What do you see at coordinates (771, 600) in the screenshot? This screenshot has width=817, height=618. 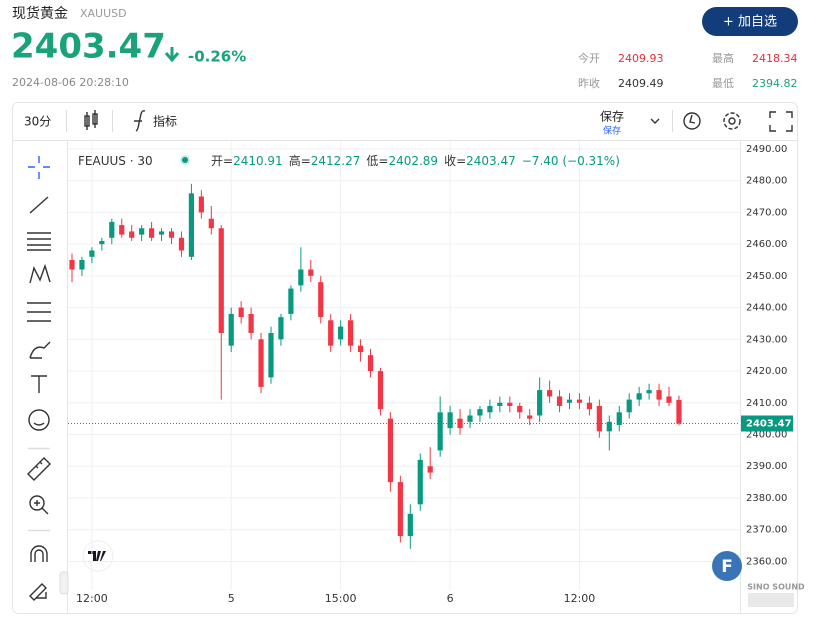 I see `watermark-box` at bounding box center [771, 600].